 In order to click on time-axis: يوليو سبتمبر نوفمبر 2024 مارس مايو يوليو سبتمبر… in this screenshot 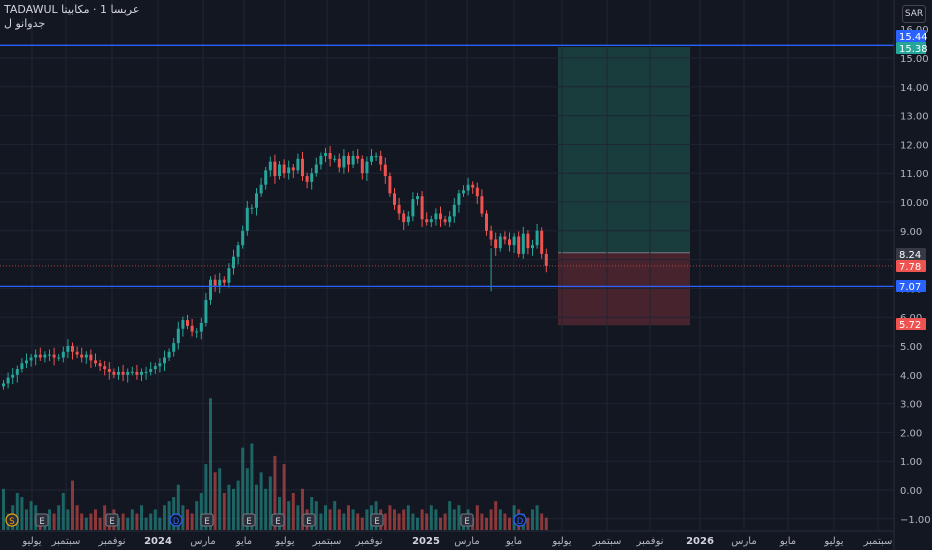, I will do `click(447, 538)`.